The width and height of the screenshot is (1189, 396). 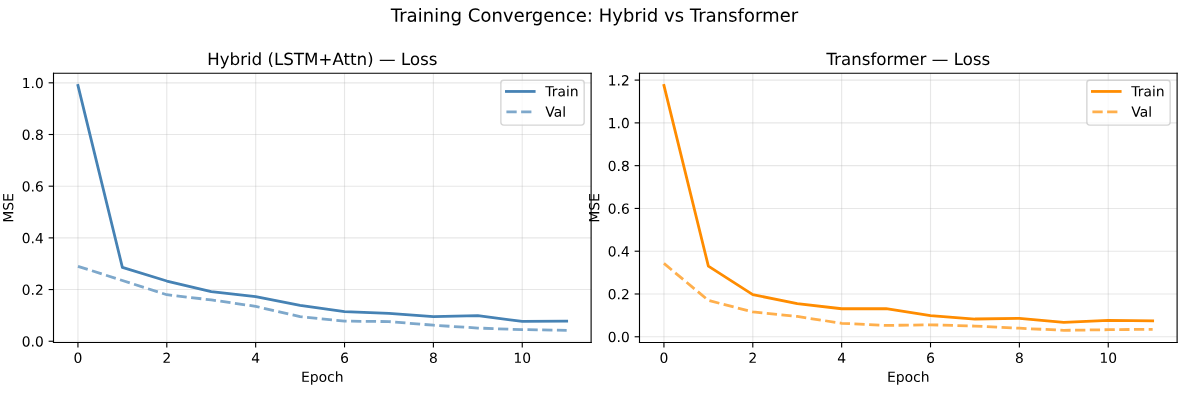 What do you see at coordinates (619, 80) in the screenshot?
I see `y-tick-label: 1.2` at bounding box center [619, 80].